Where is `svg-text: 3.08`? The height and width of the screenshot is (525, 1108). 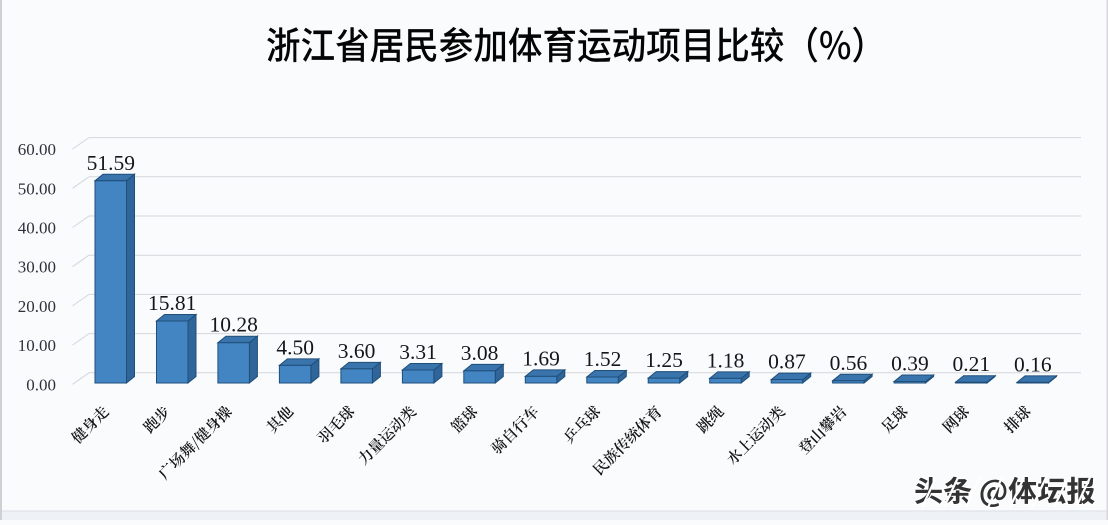
svg-text: 3.08 is located at coordinates (480, 353).